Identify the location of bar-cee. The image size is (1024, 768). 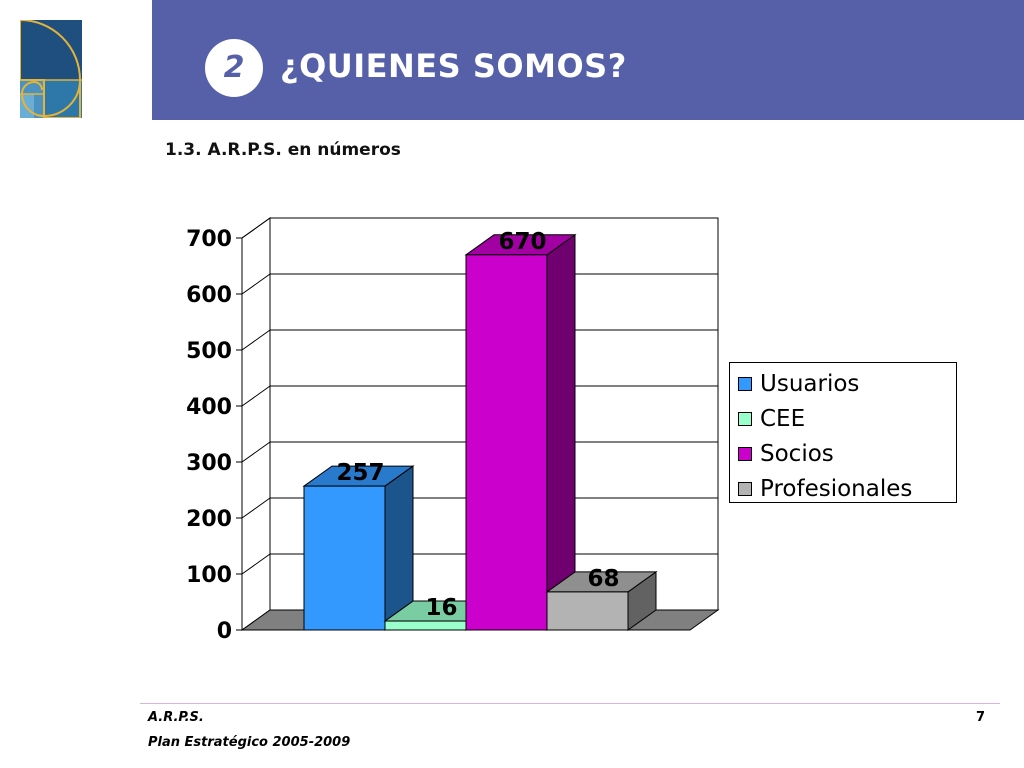
(425, 625).